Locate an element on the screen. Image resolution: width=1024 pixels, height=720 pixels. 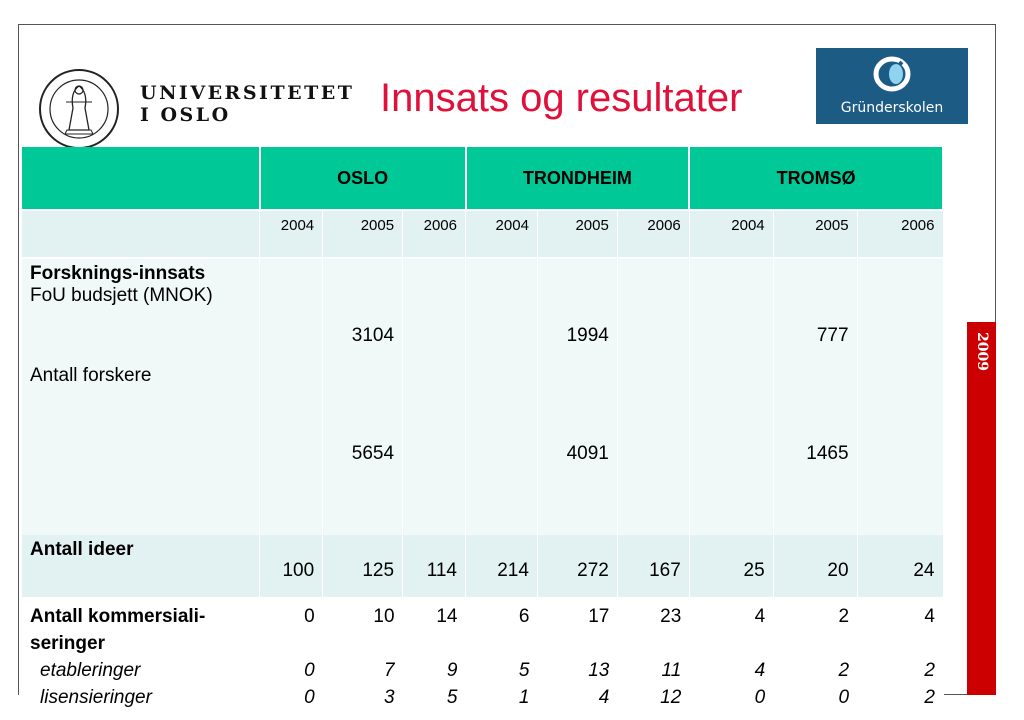
tromso-researchers-value: 1465 is located at coordinates (827, 453).